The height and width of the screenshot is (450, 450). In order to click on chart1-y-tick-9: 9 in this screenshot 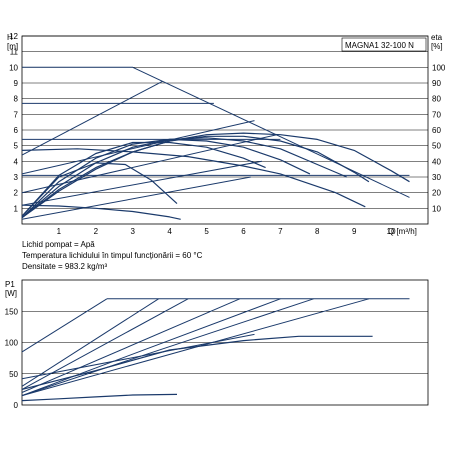, I will do `click(16, 83)`.